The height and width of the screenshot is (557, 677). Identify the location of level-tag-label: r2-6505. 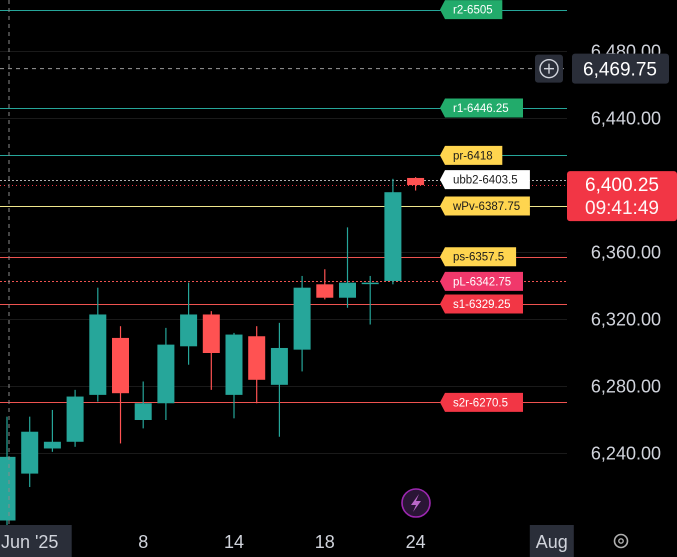
(473, 11).